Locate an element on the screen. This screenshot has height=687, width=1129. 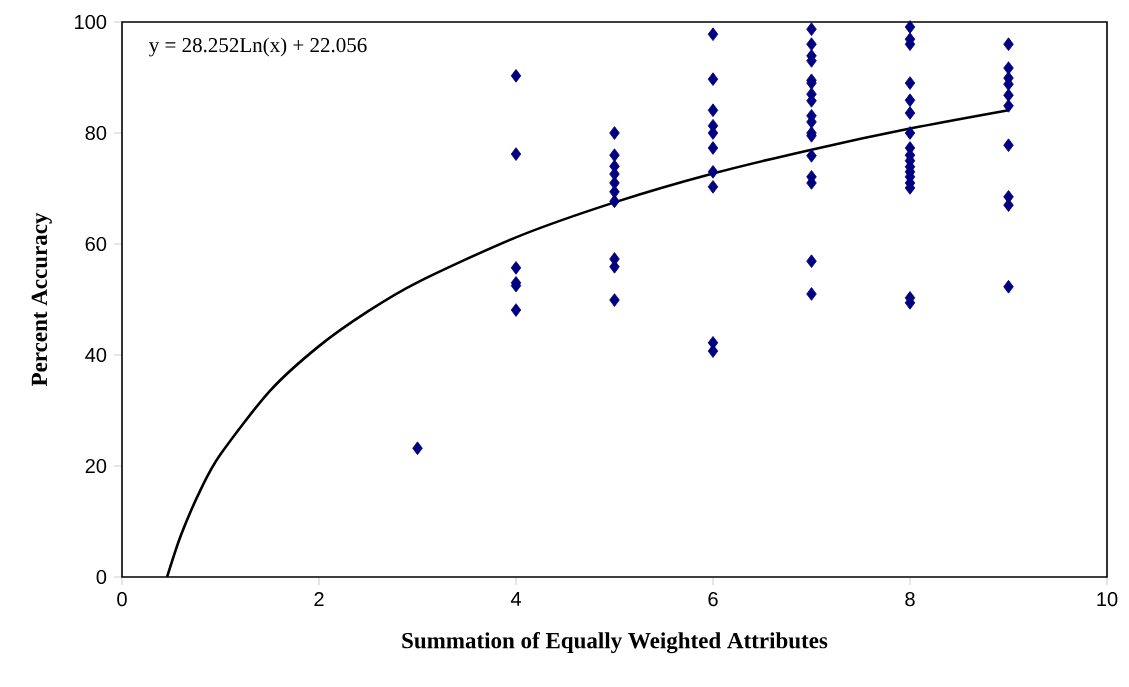
annotation: y = 28.252Ln(x) + 22.056 is located at coordinates (258, 47).